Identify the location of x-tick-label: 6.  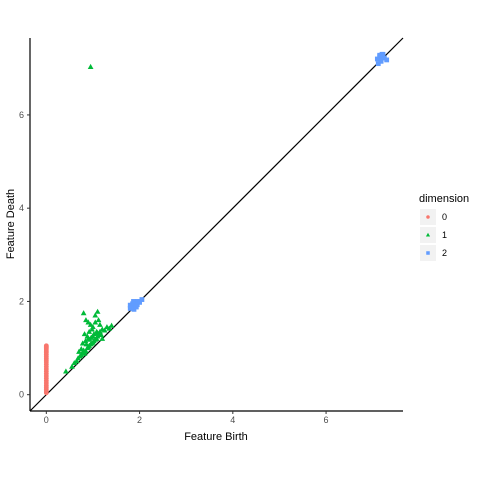
(326, 420).